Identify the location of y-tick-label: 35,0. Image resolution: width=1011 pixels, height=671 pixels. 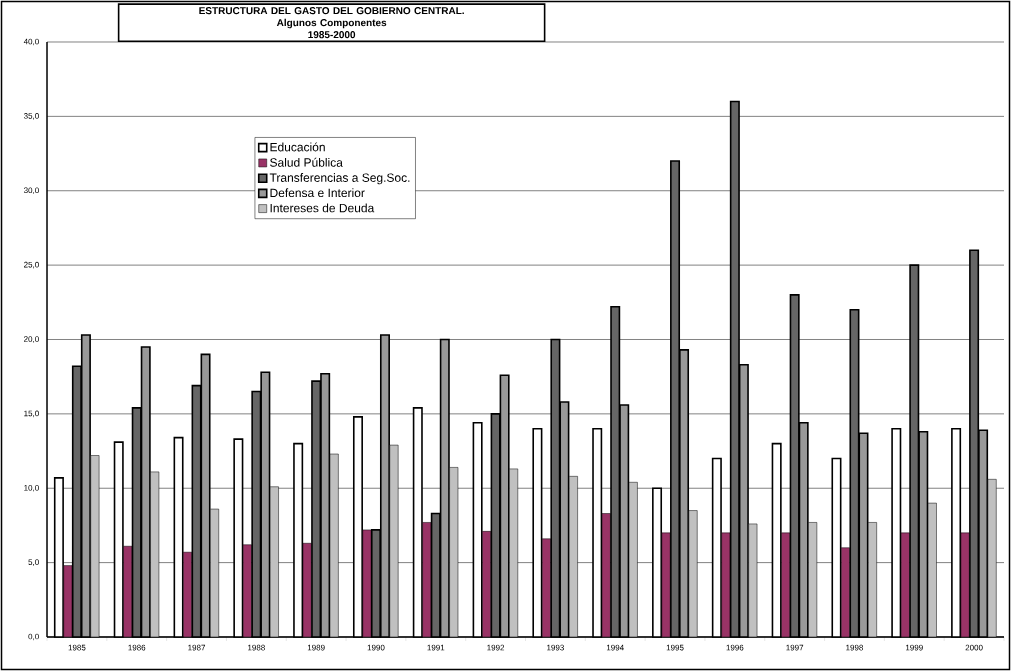
(31, 116).